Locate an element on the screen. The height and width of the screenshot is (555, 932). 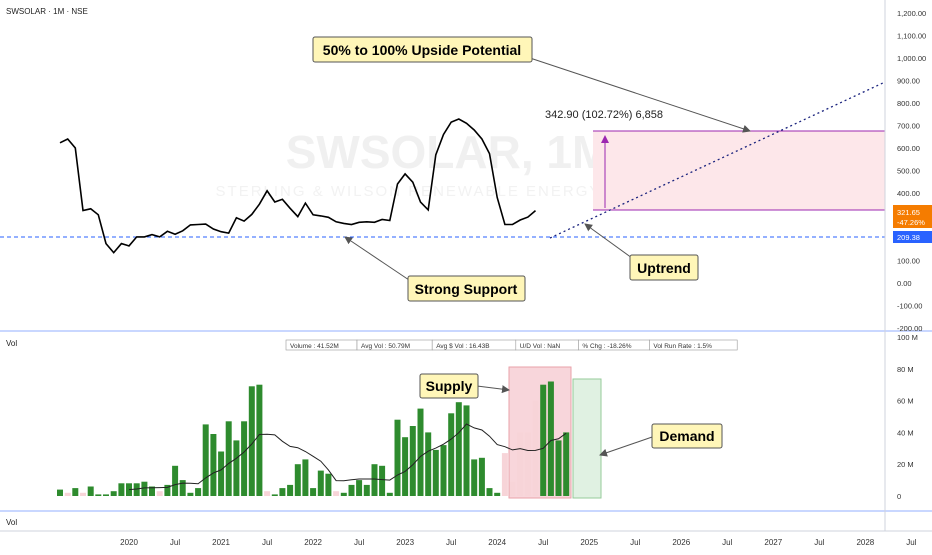
volume-tick-label: 0 is located at coordinates (899, 496).